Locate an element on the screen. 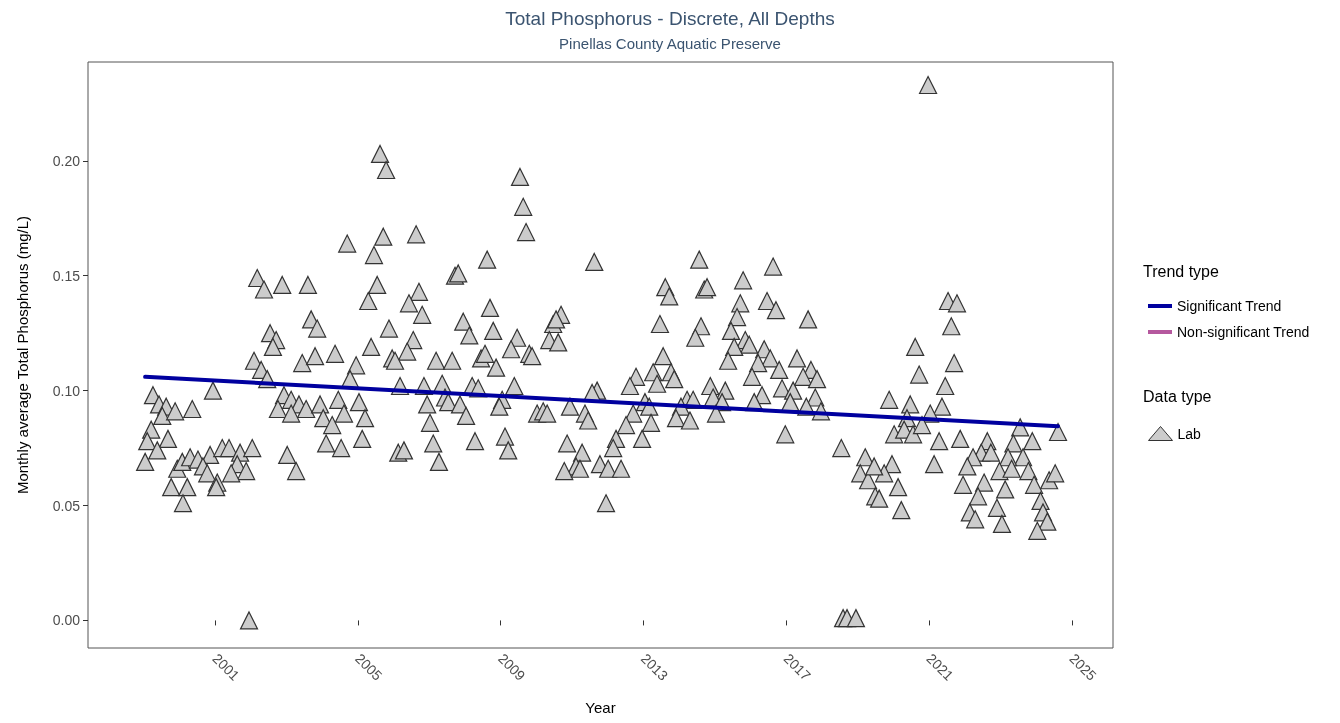 This screenshot has width=1340, height=723. chart-title: Total Phosphorus - Discrete, All Depths is located at coordinates (670, 18).